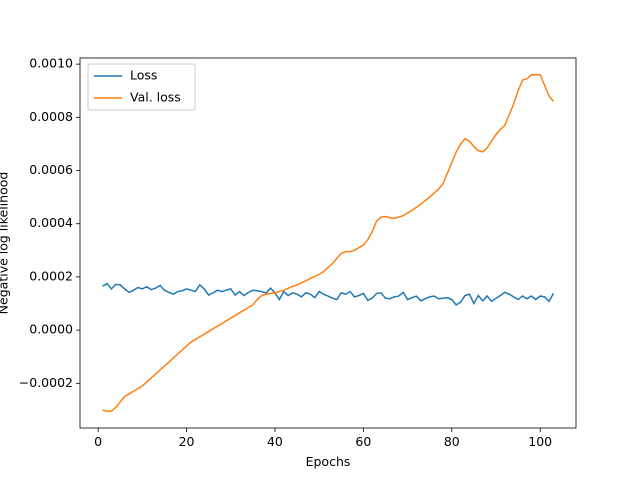 The height and width of the screenshot is (480, 640). Describe the element at coordinates (187, 441) in the screenshot. I see `x-tick-label: 20` at that location.